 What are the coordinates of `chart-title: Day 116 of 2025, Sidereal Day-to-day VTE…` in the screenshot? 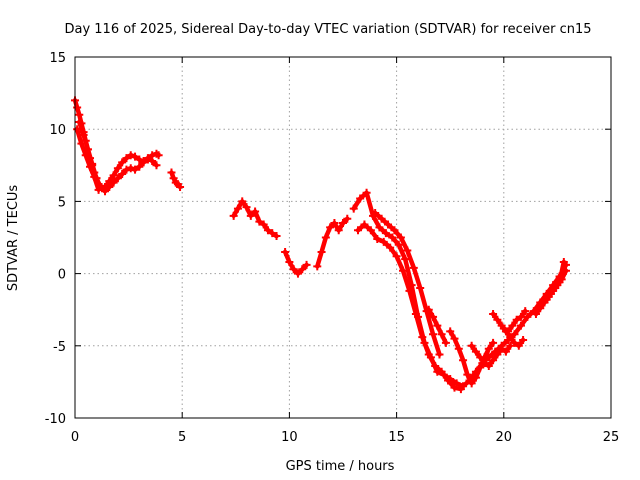 It's located at (327, 29).